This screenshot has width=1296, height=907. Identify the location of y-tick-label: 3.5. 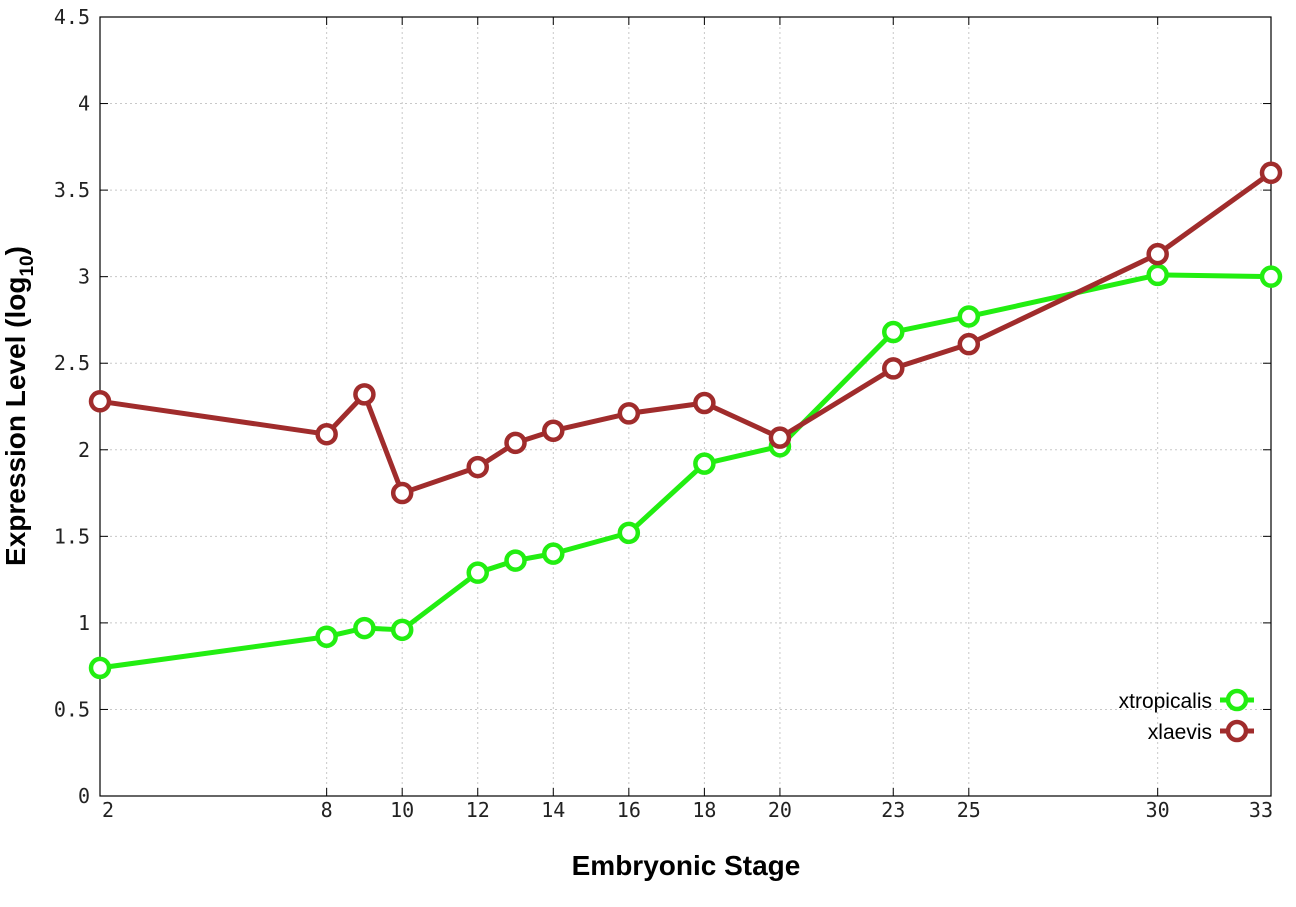
(72, 190).